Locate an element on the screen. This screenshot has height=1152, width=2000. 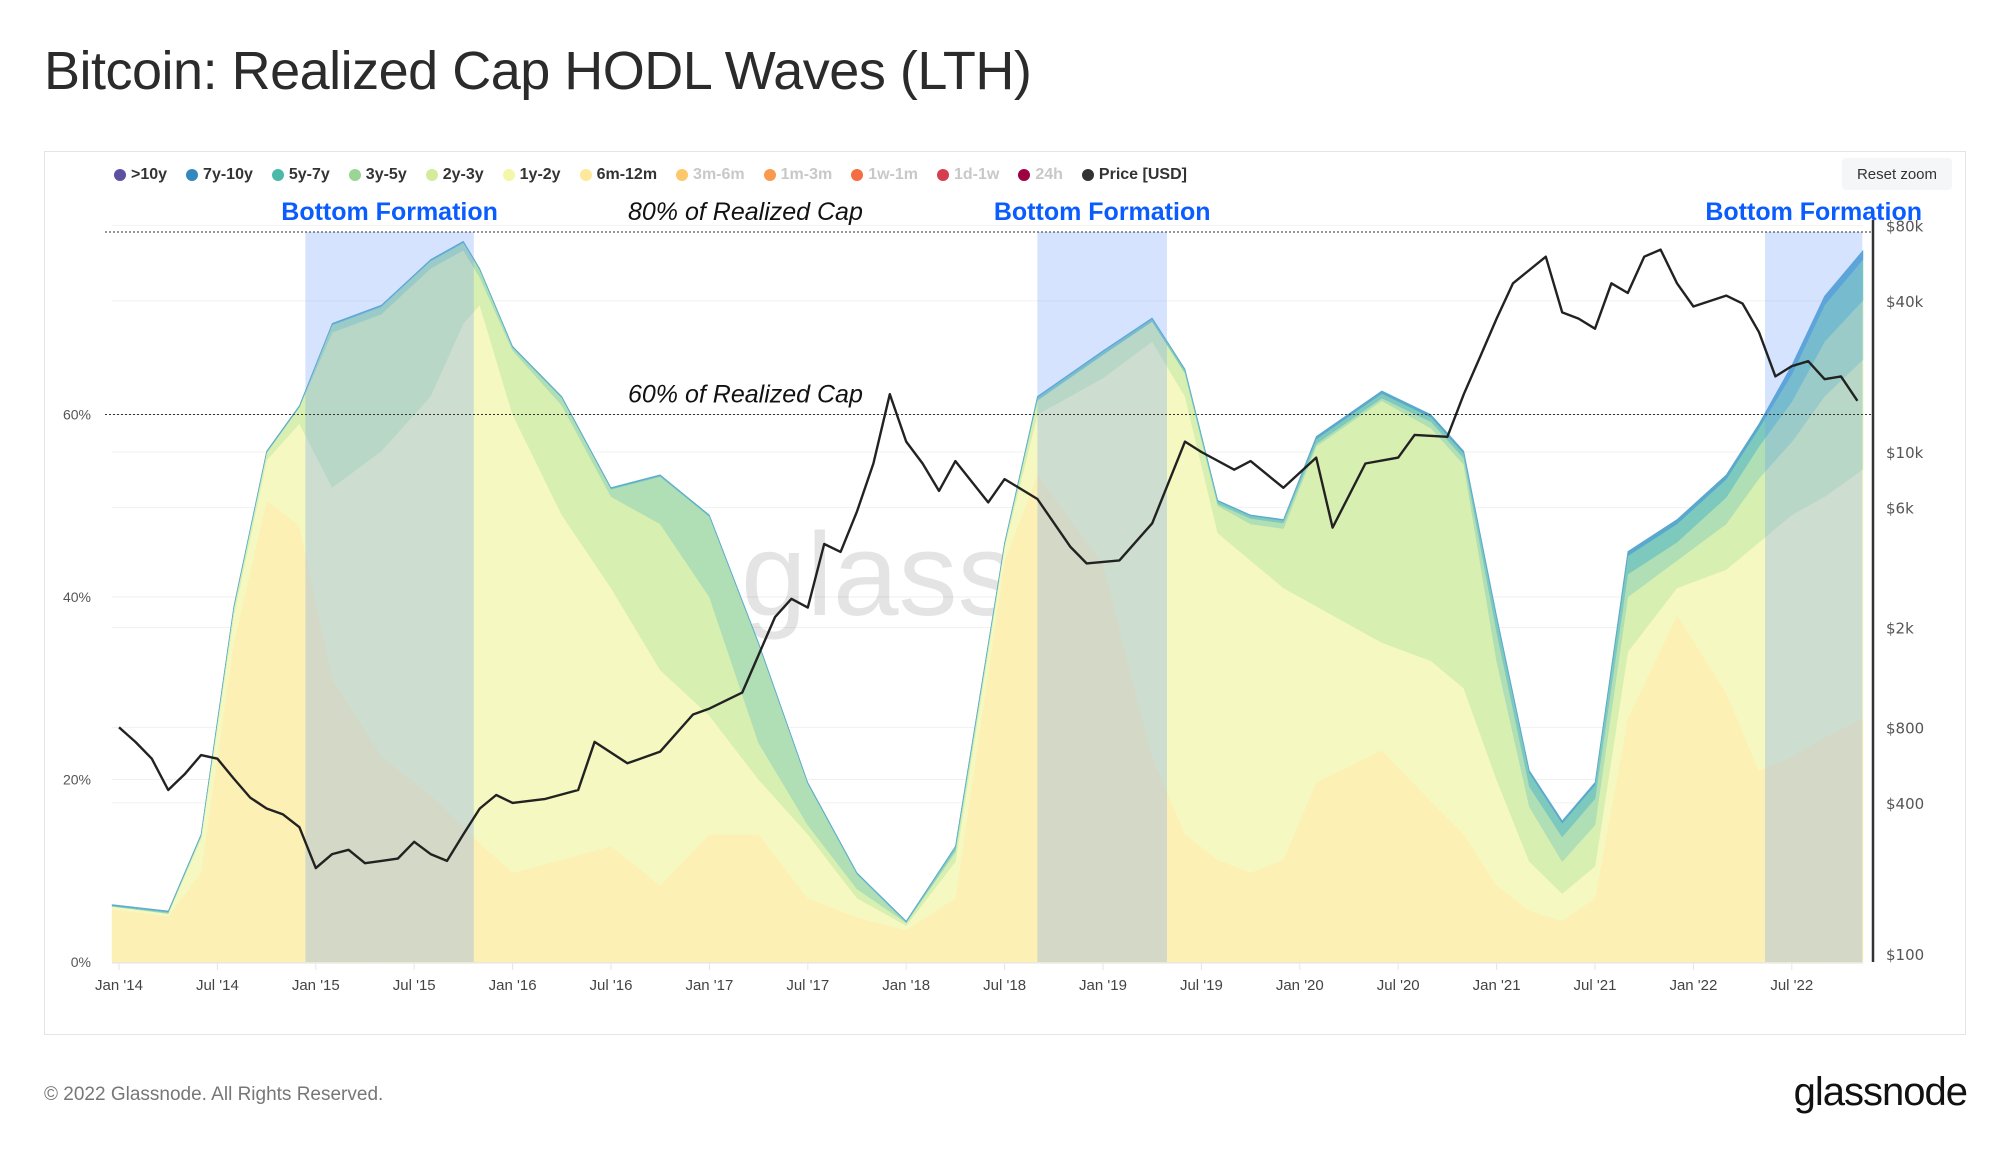
legend-label: 1w-1m is located at coordinates (893, 174).